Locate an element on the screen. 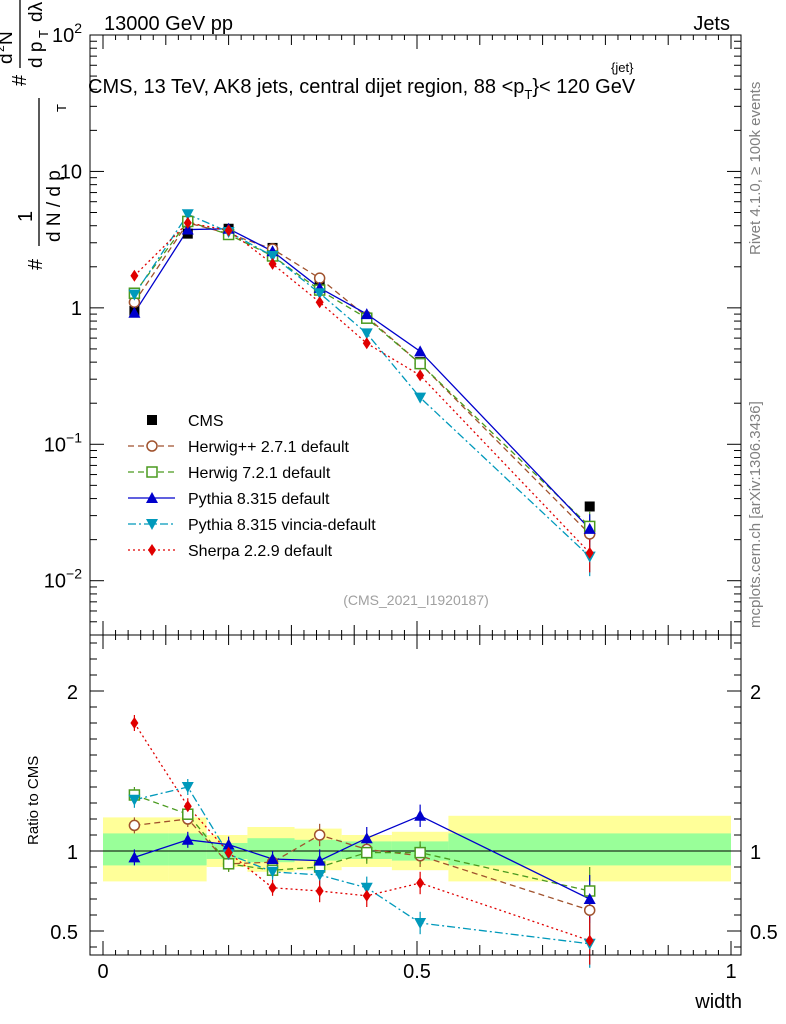 The image size is (786, 1024). legend-label-cms: CMS is located at coordinates (206, 421).